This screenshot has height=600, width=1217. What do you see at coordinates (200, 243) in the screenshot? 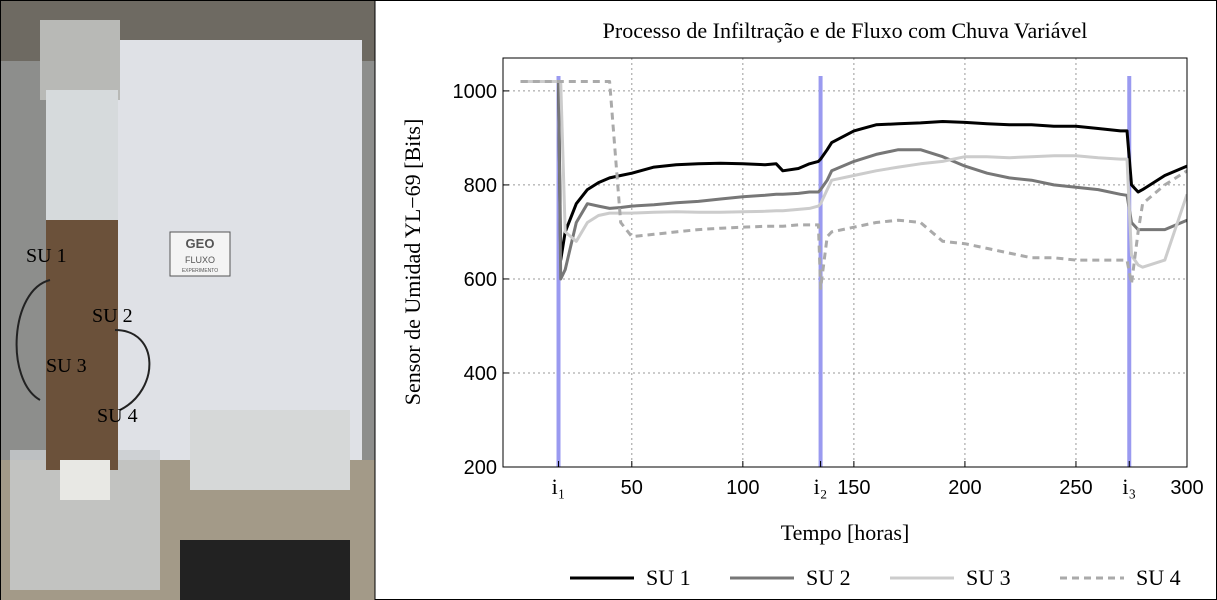
I see `logo-text: GEO` at bounding box center [200, 243].